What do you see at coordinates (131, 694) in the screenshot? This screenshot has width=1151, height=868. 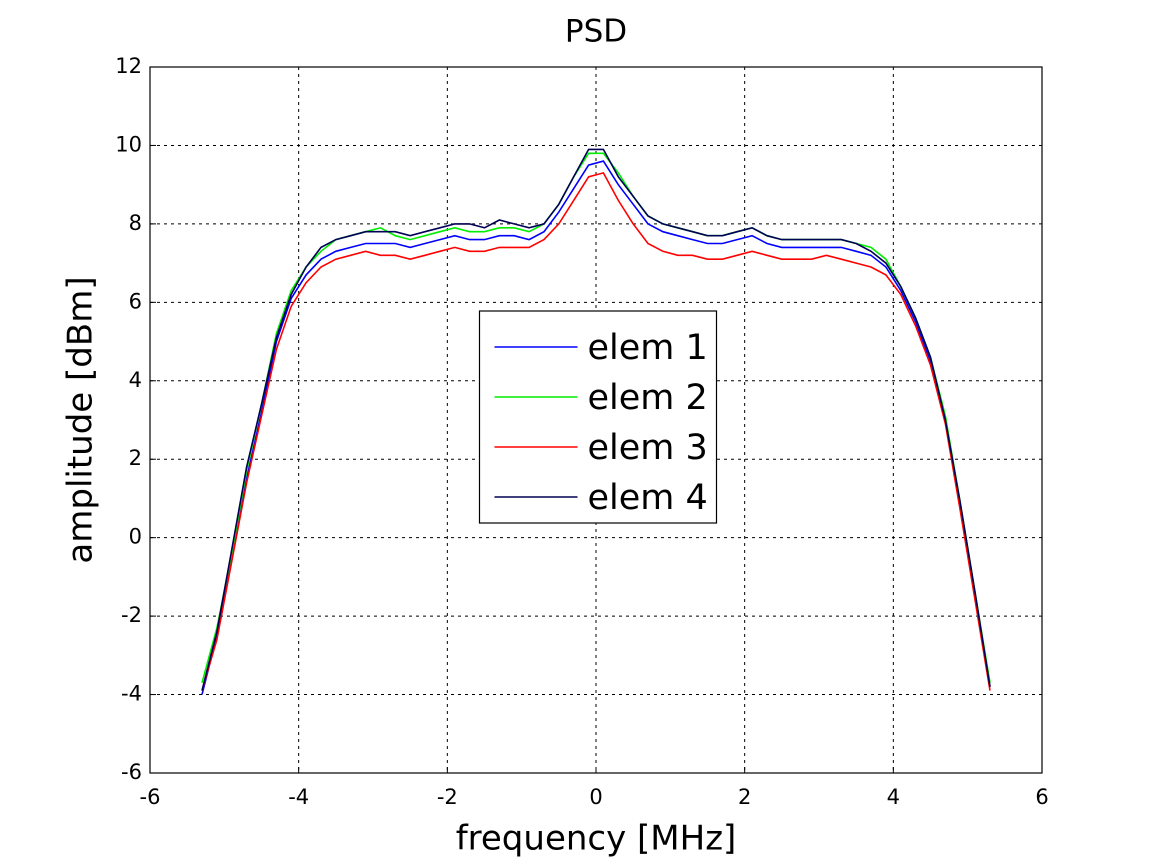 I see `y-tick-label: -4` at bounding box center [131, 694].